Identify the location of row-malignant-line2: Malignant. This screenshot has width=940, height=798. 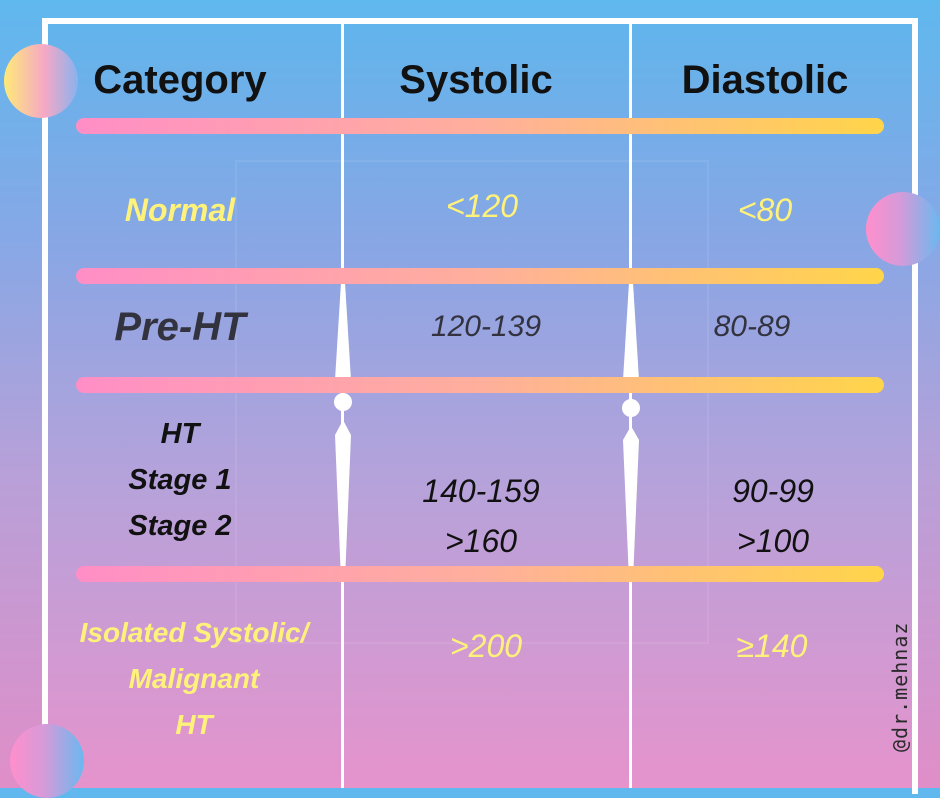
(194, 678).